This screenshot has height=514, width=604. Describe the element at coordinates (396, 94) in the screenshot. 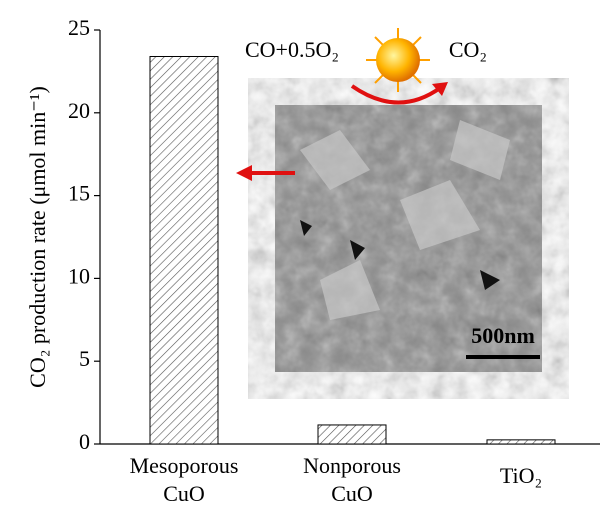

I see `reaction-arrow` at that location.